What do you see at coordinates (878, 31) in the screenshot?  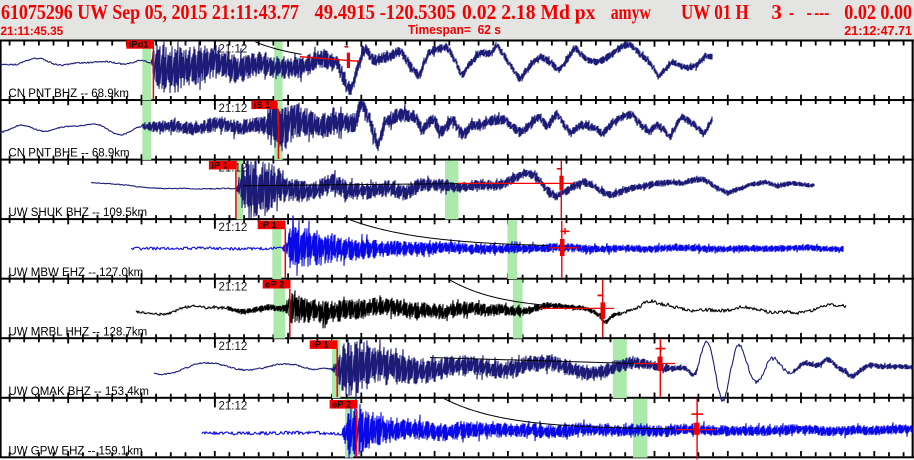 I see `svg-text: 21:12:47.71` at bounding box center [878, 31].